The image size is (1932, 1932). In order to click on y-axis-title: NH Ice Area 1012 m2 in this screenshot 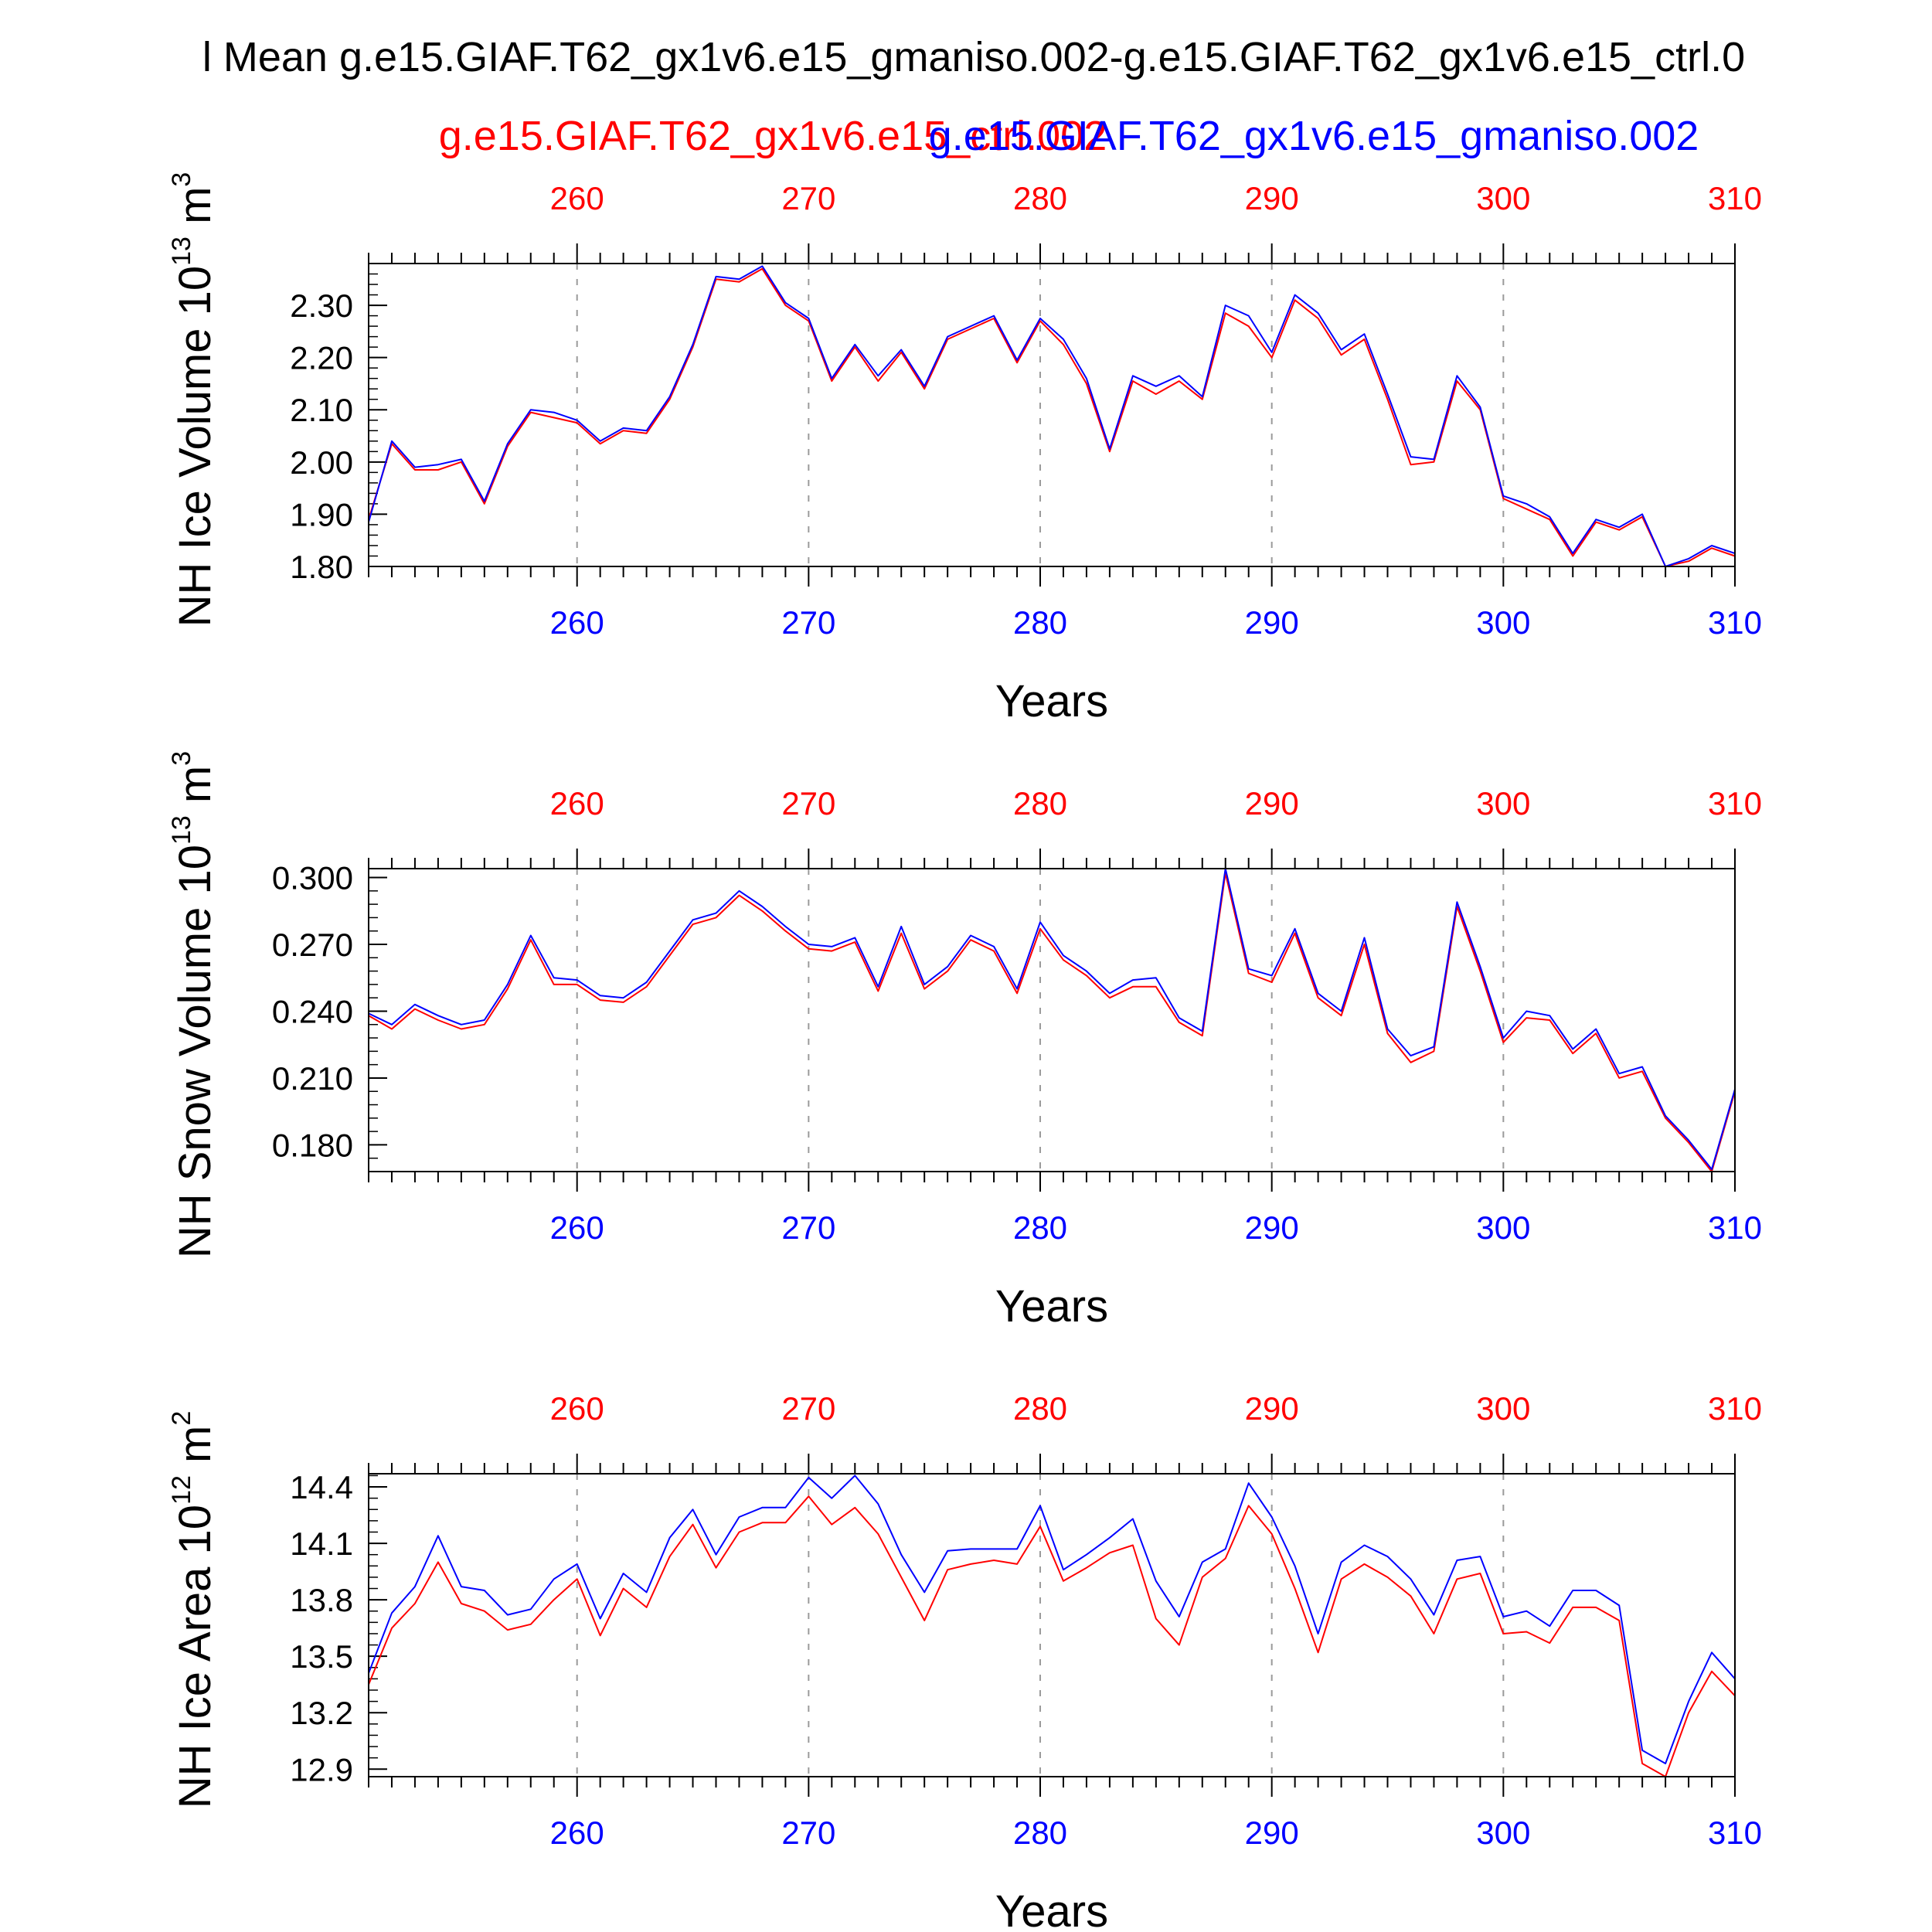, I will do `click(193, 1610)`.